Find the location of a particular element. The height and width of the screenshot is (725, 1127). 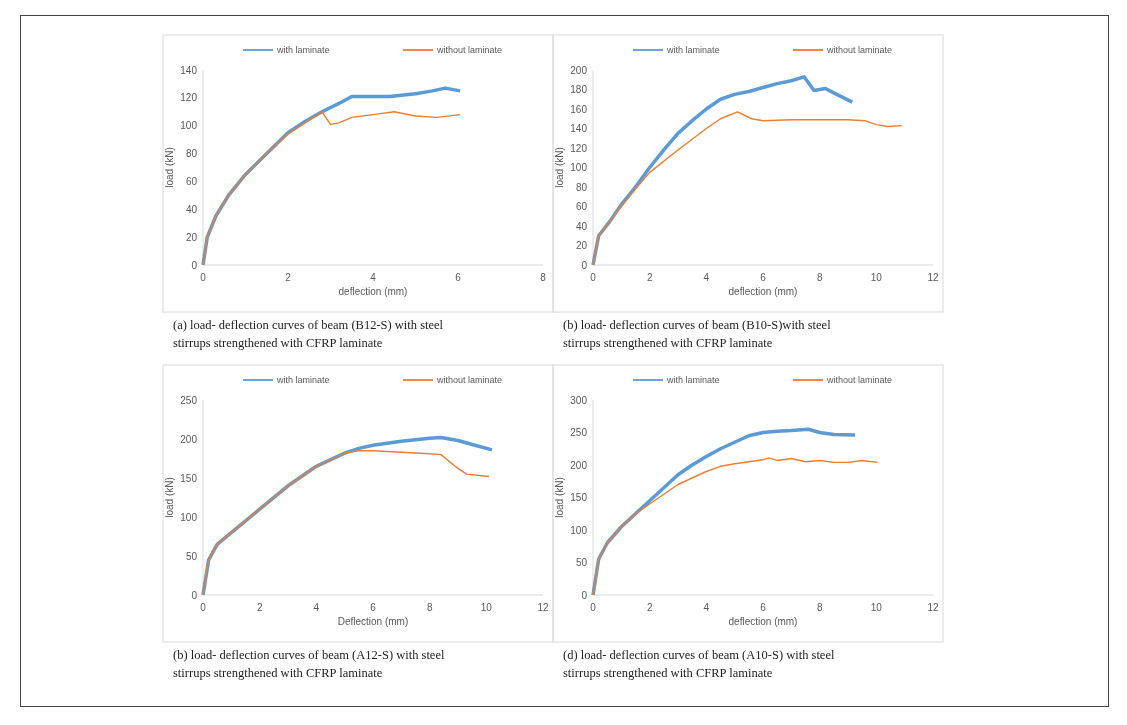

text: (a) load- deflection curves of beam (B12-S) with steel stirrups strengthened with CFRP laminate is located at coordinates (308, 334).